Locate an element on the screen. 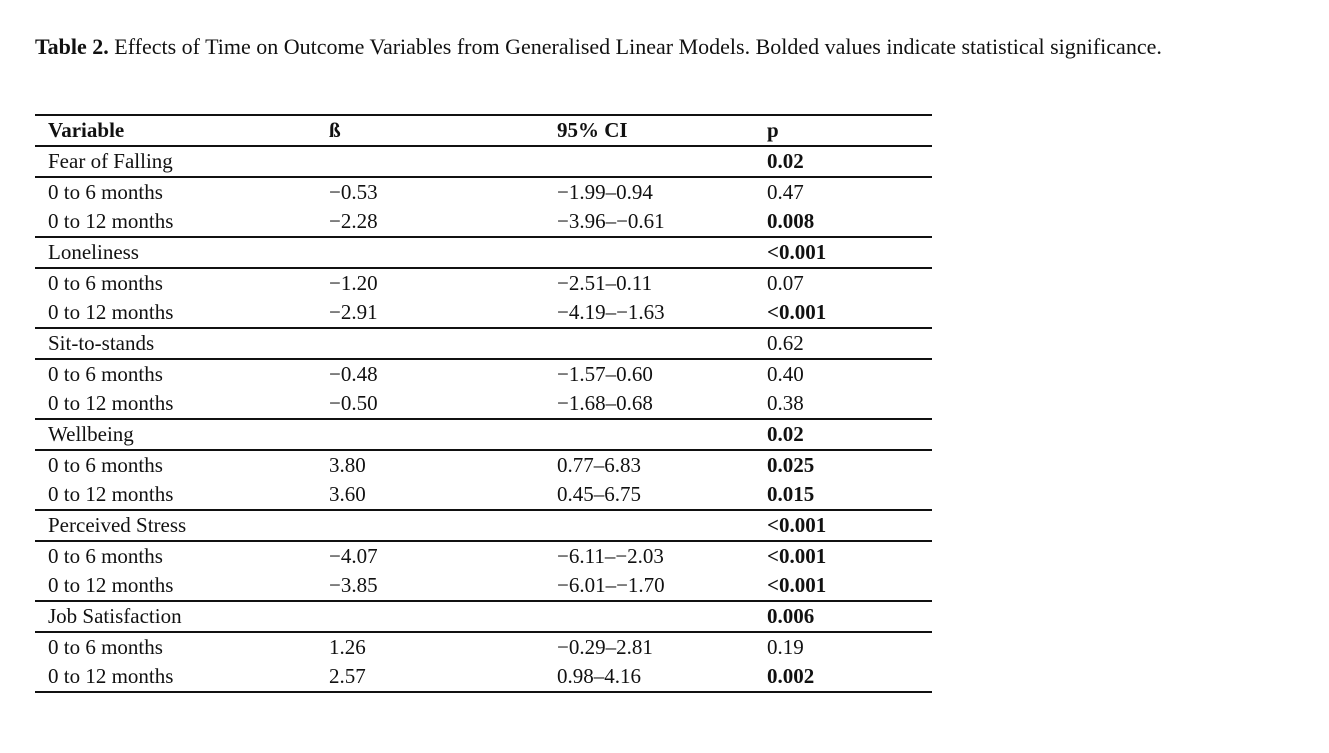 The width and height of the screenshot is (1329, 753). caption-label: Table 2. is located at coordinates (72, 46).